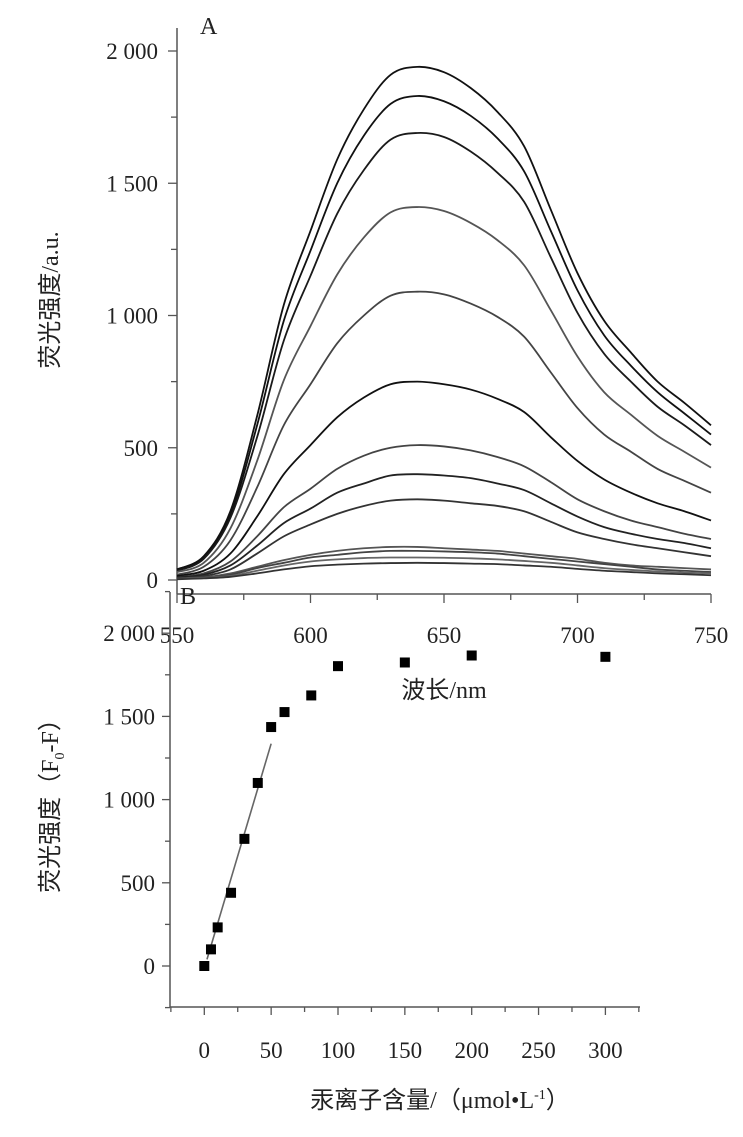 This screenshot has width=743, height=1137. Describe the element at coordinates (60, 755) in the screenshot. I see `y-label-subscript: 0` at that location.